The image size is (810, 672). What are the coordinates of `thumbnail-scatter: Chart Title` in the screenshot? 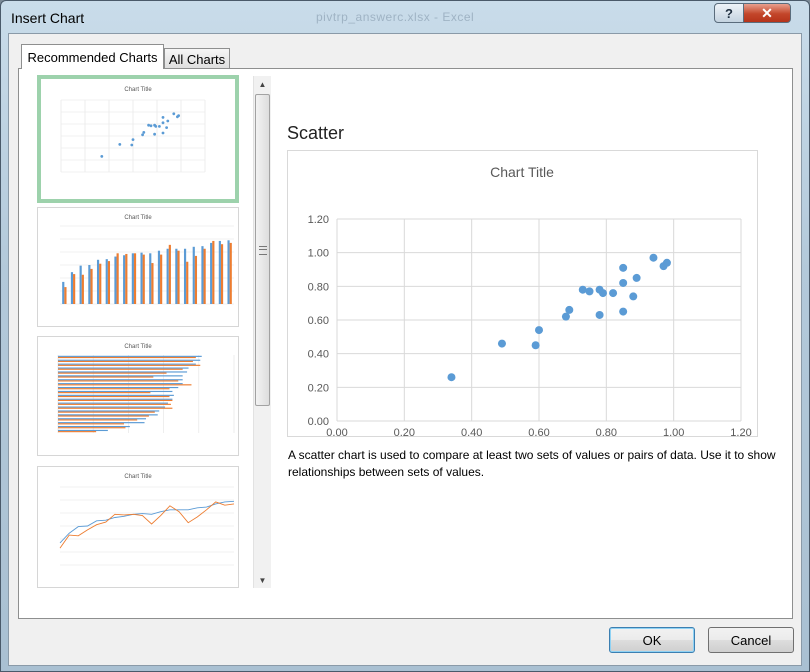 It's located at (138, 139).